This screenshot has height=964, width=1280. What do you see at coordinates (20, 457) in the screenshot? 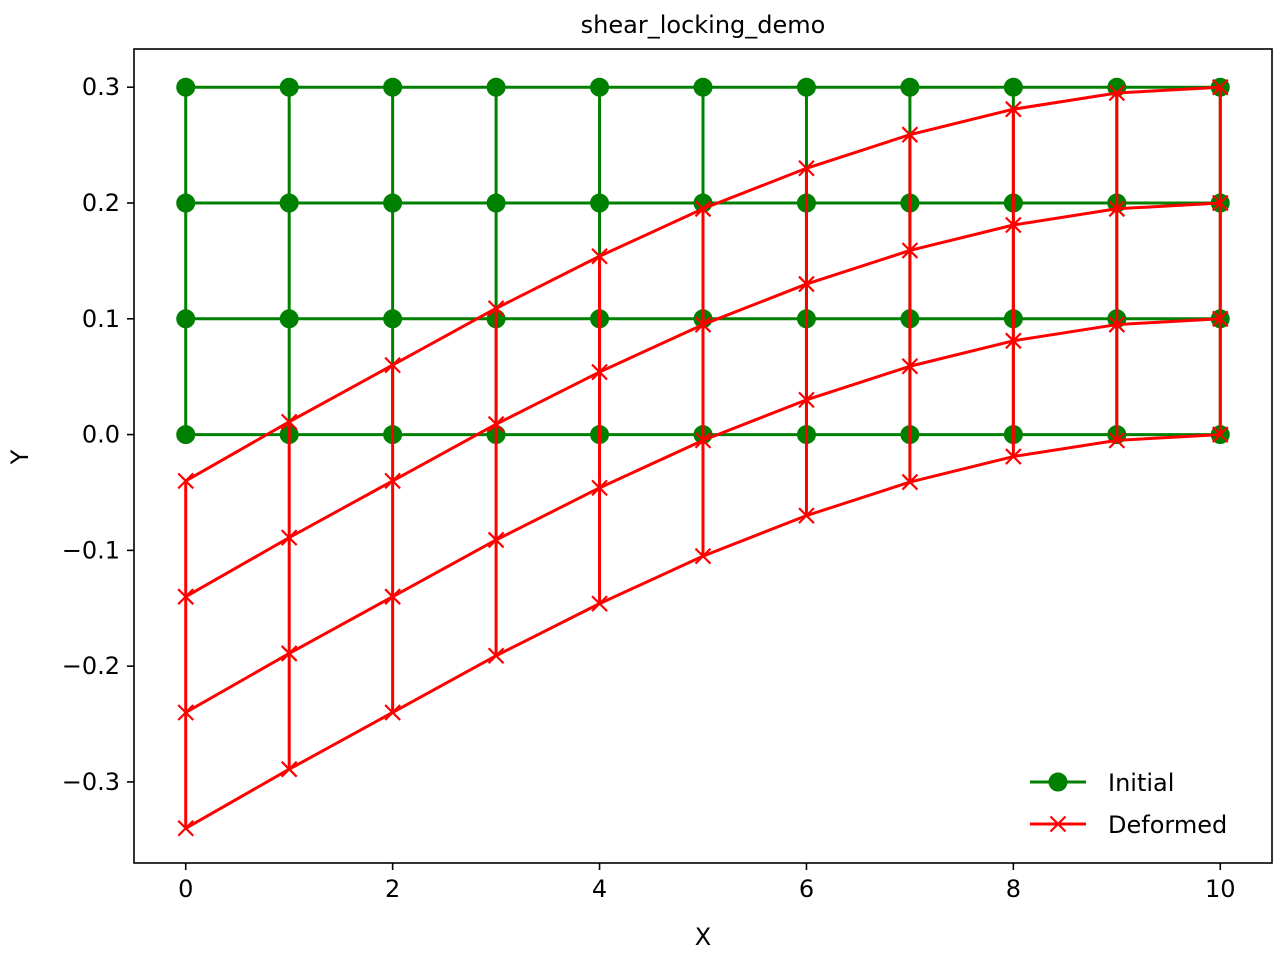
I see `y-axis-label: Y` at bounding box center [20, 457].